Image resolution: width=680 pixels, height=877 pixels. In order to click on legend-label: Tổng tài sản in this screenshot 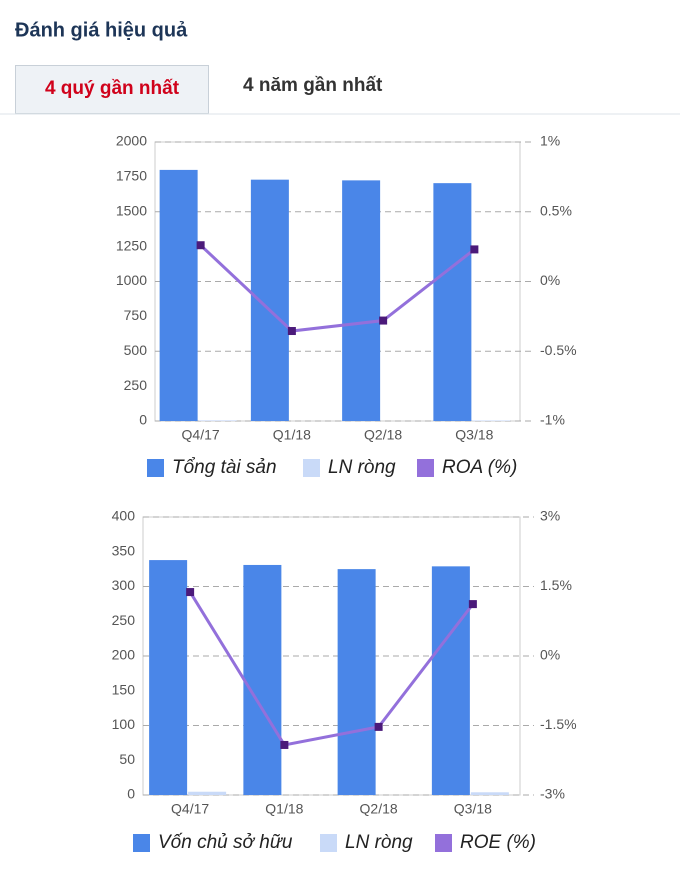, I will do `click(224, 467)`.